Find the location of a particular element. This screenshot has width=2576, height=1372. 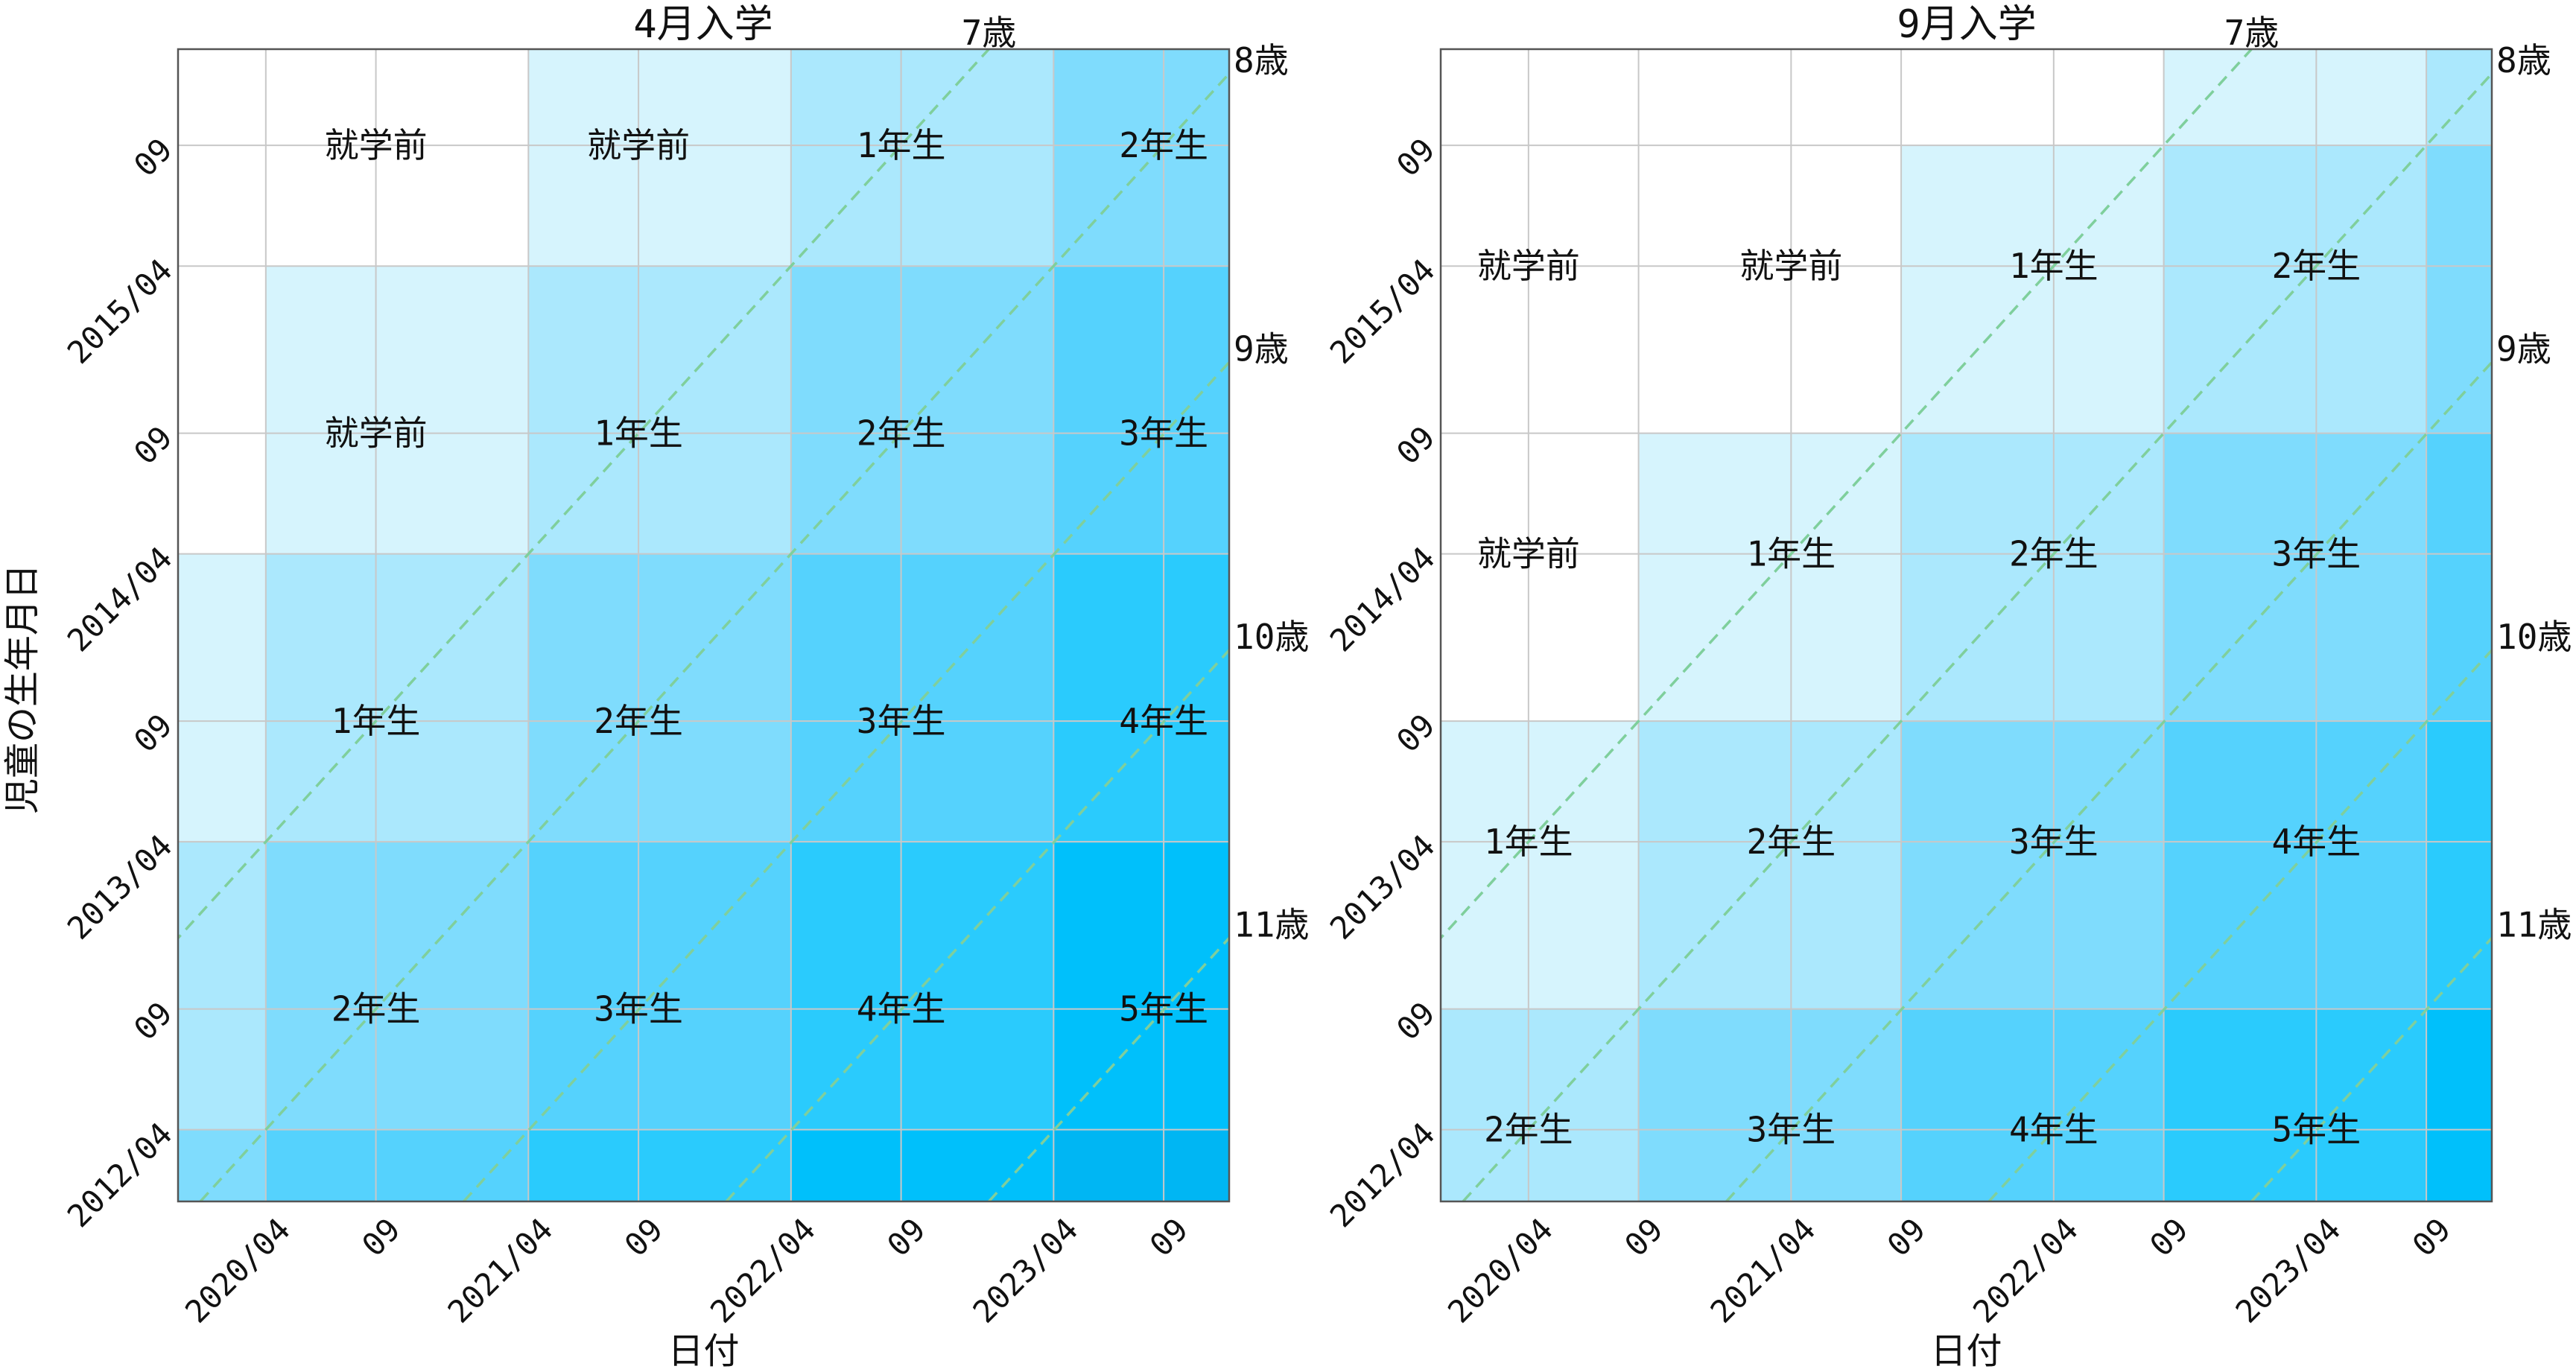

x-tick-label: 2022/04 is located at coordinates (2026, 1270).